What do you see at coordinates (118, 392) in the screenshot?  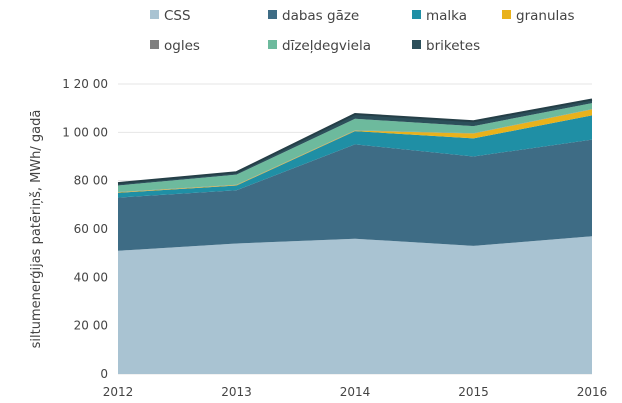 I see `x-tick-label: 2012` at bounding box center [118, 392].